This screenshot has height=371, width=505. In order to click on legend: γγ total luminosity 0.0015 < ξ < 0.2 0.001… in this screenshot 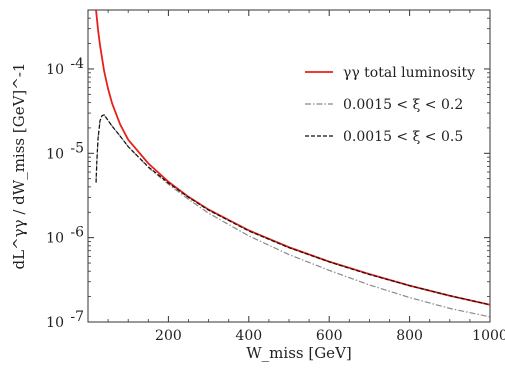, I will do `click(390, 105)`.